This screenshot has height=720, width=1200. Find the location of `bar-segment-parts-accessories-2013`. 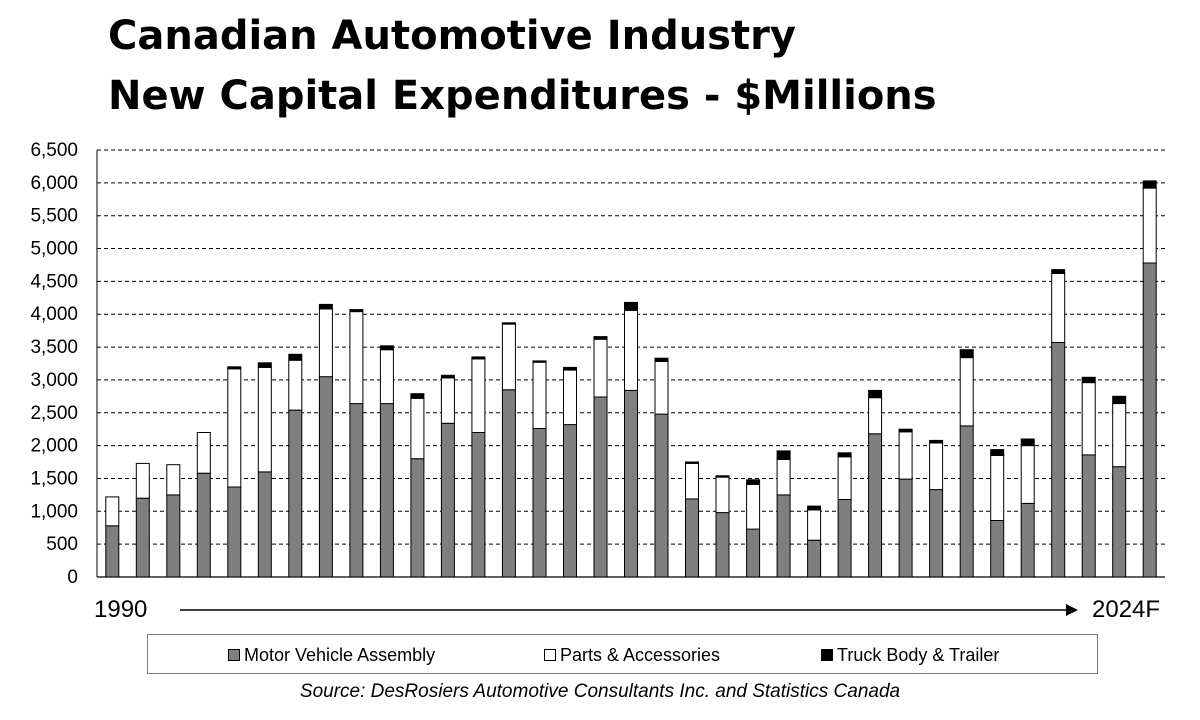

bar-segment-parts-accessories-2013 is located at coordinates (814, 525).